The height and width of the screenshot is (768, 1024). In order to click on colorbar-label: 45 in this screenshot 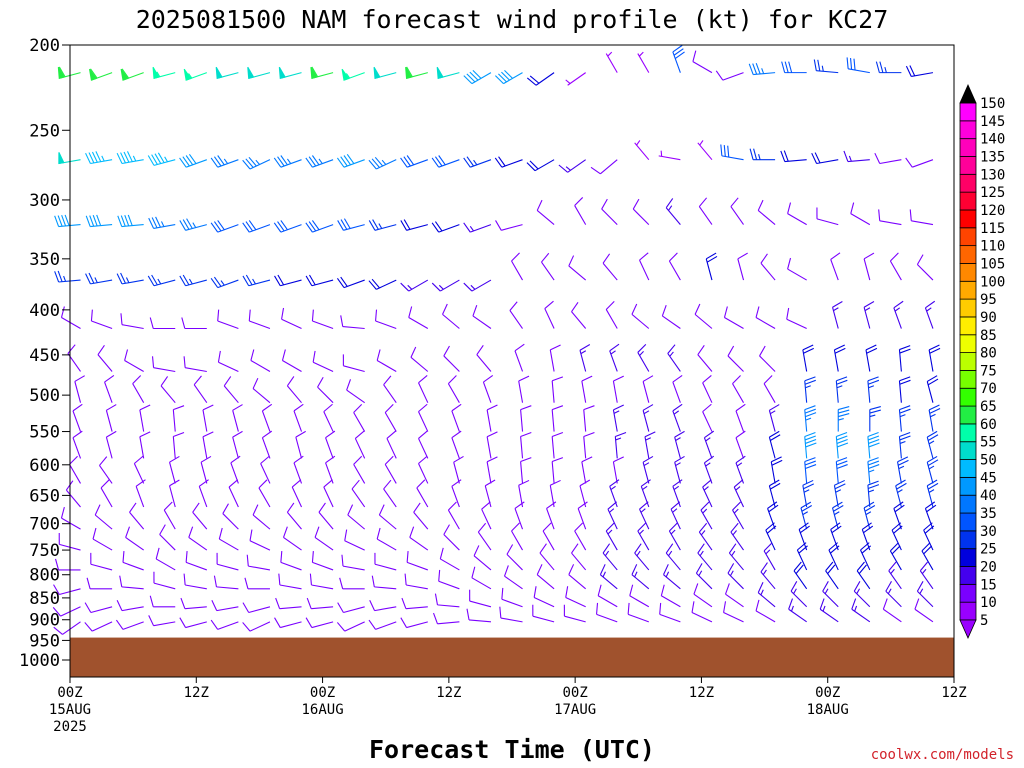, I will do `click(988, 478)`.